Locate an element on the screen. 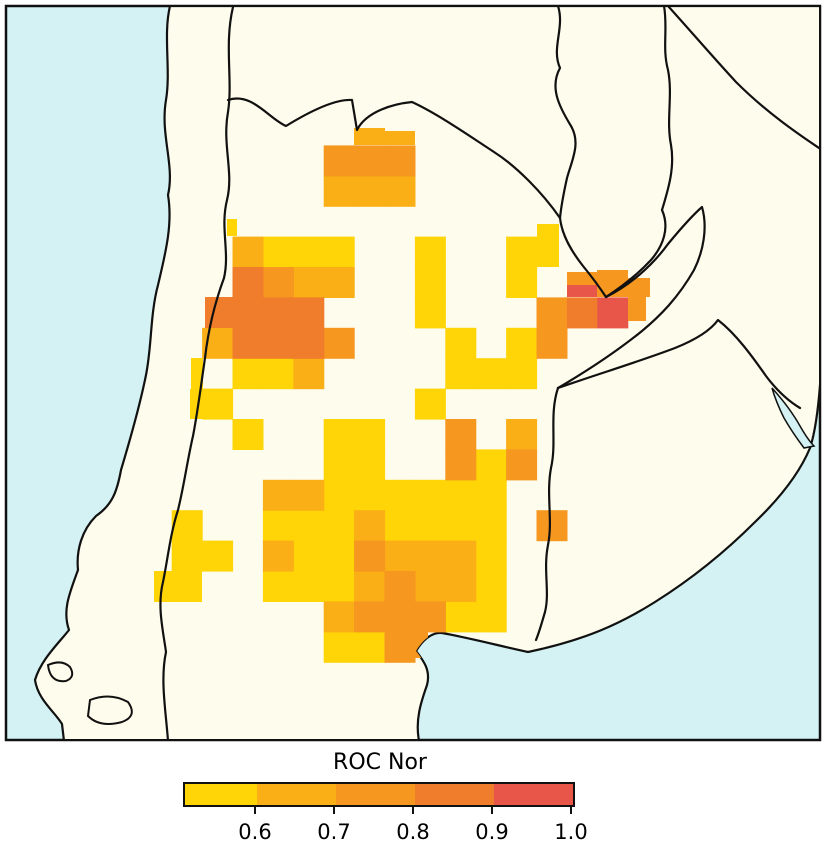 This screenshot has width=828, height=859. legend-colorbar is located at coordinates (379, 794).